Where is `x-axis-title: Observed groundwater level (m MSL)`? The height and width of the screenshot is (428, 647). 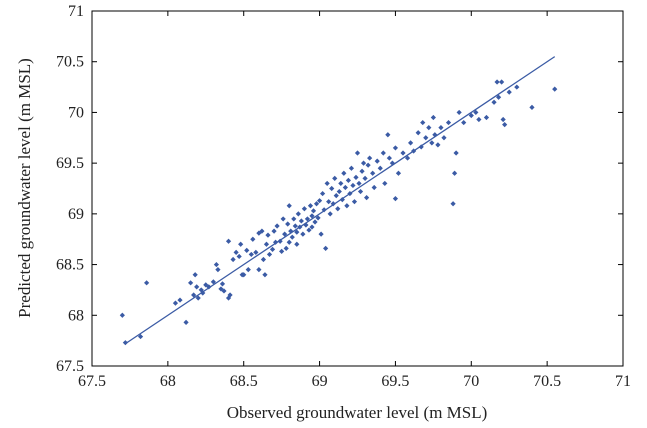 x-axis-title: Observed groundwater level (m MSL) is located at coordinates (357, 412).